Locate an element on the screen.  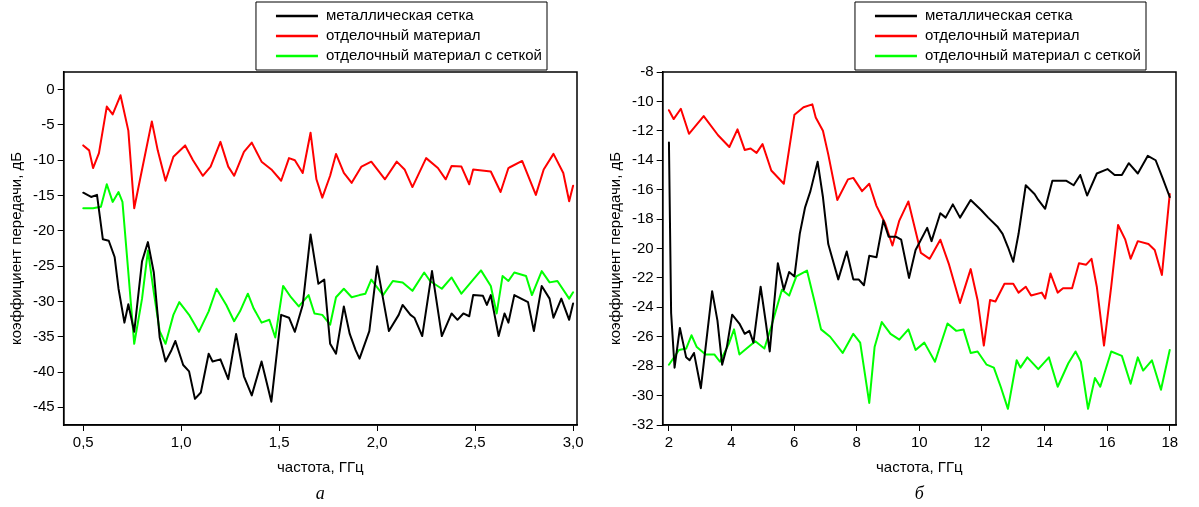
y-tick-label: -16 is located at coordinates (642, 188).